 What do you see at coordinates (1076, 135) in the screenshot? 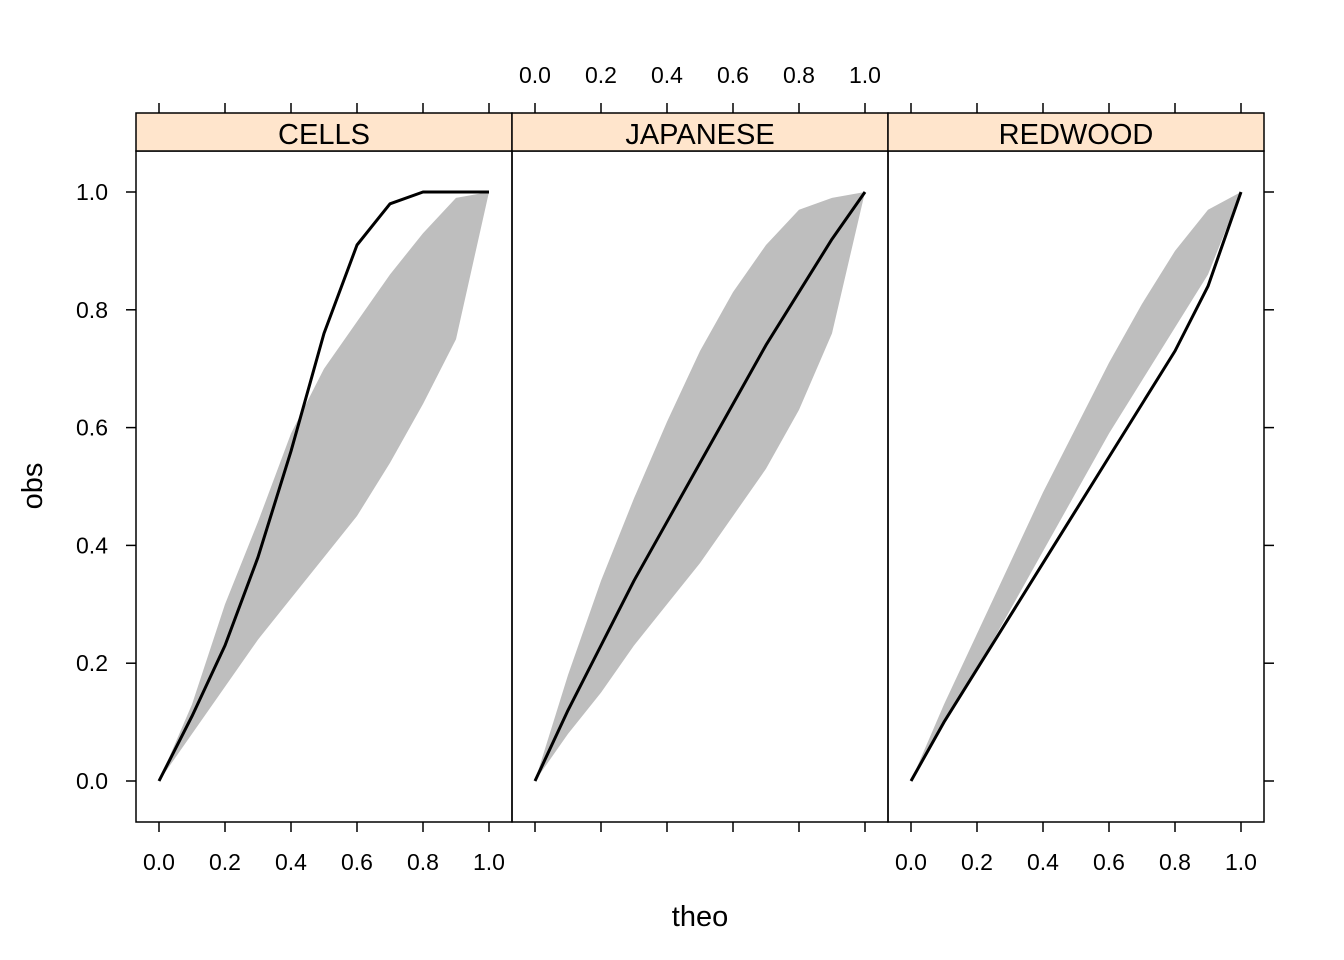
I see `strip-label-redwood: REDWOOD` at bounding box center [1076, 135].